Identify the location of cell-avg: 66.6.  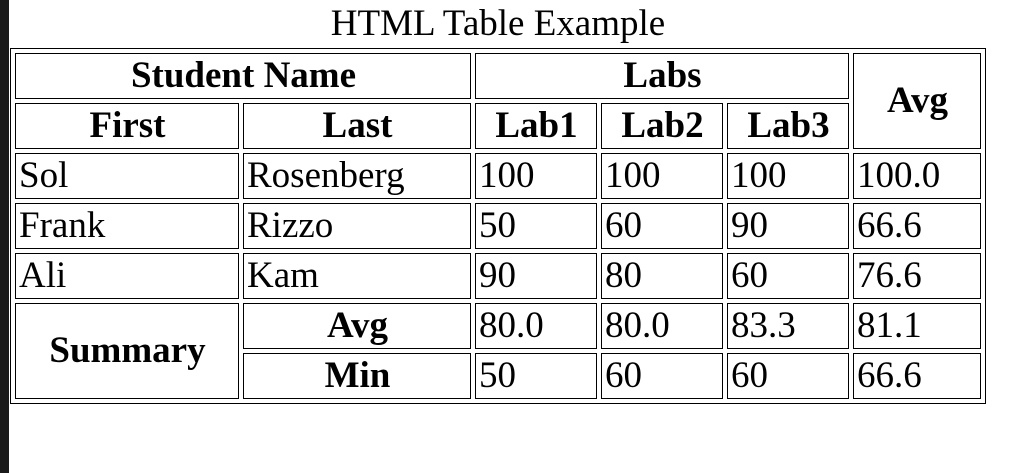
(917, 226).